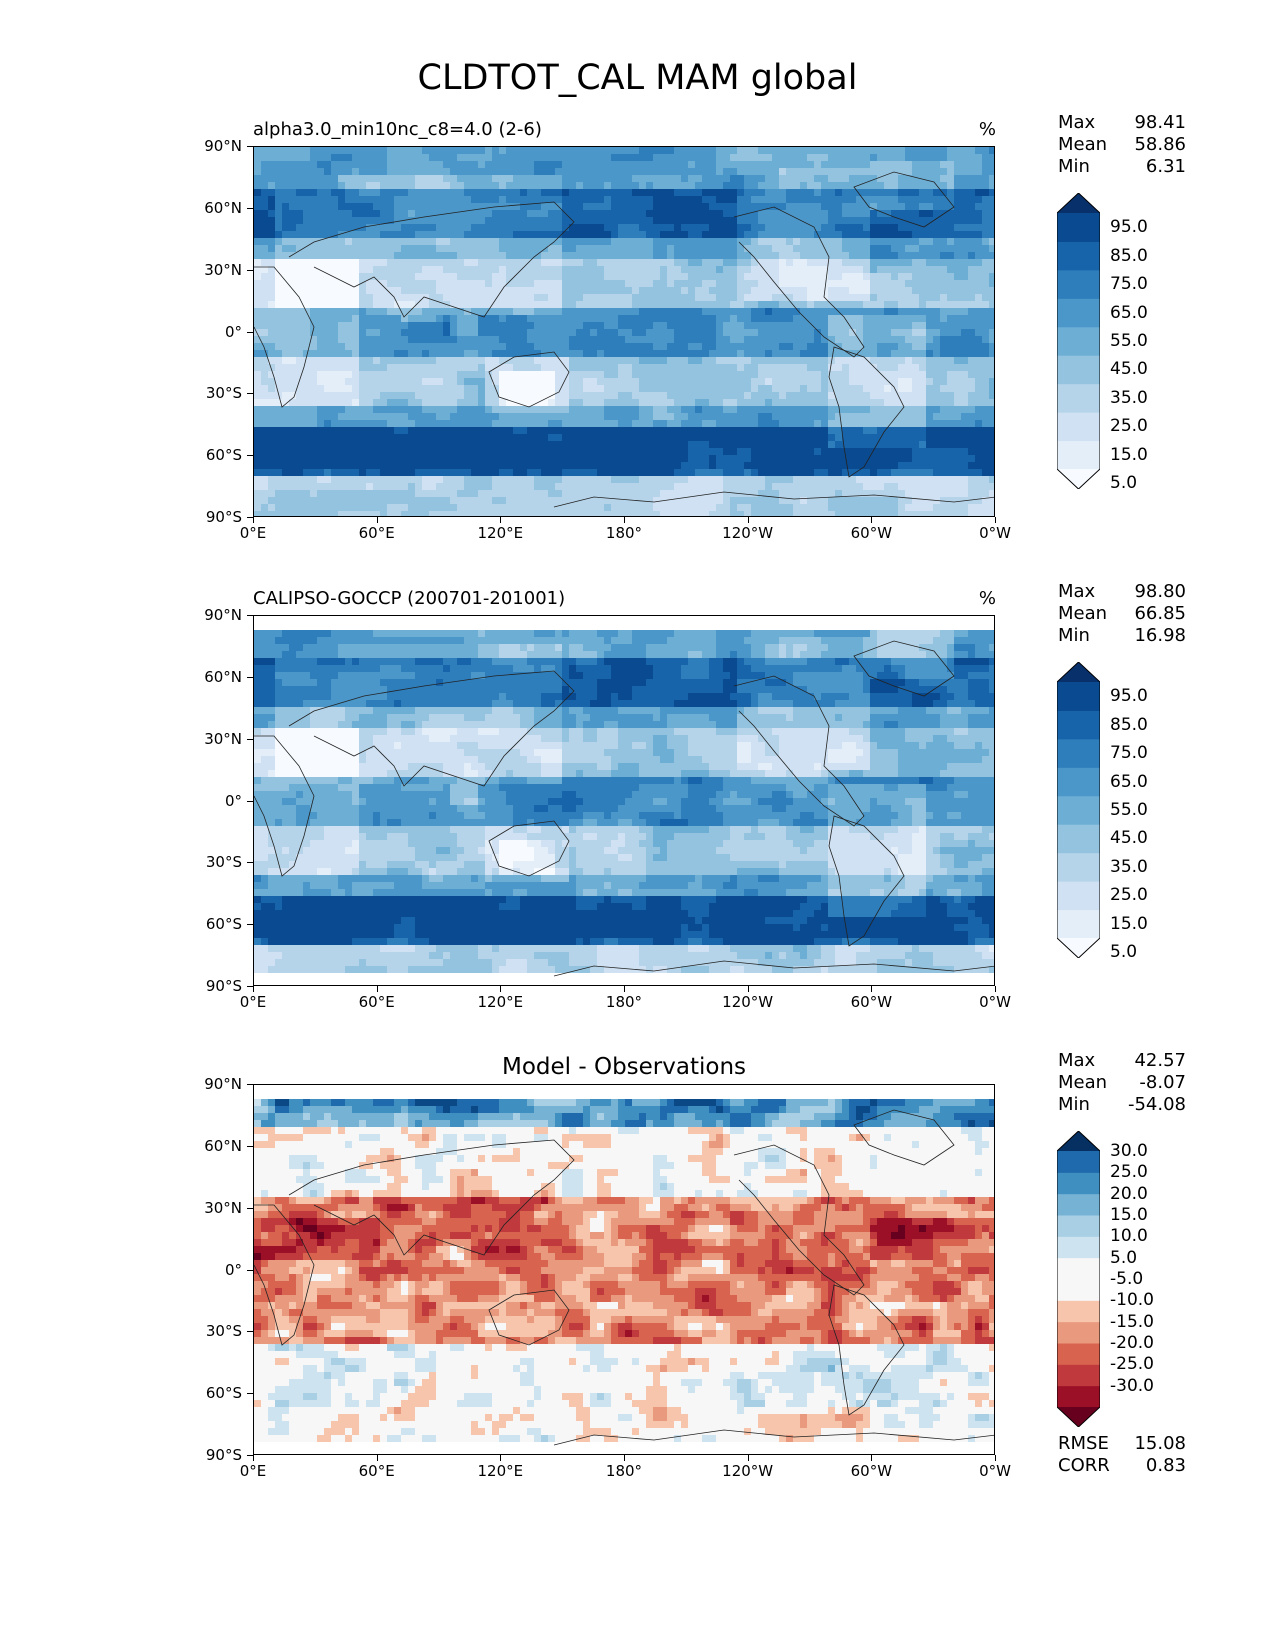 The width and height of the screenshot is (1275, 1650). Describe the element at coordinates (233, 331) in the screenshot. I see `y-tick-label: 0°` at that location.